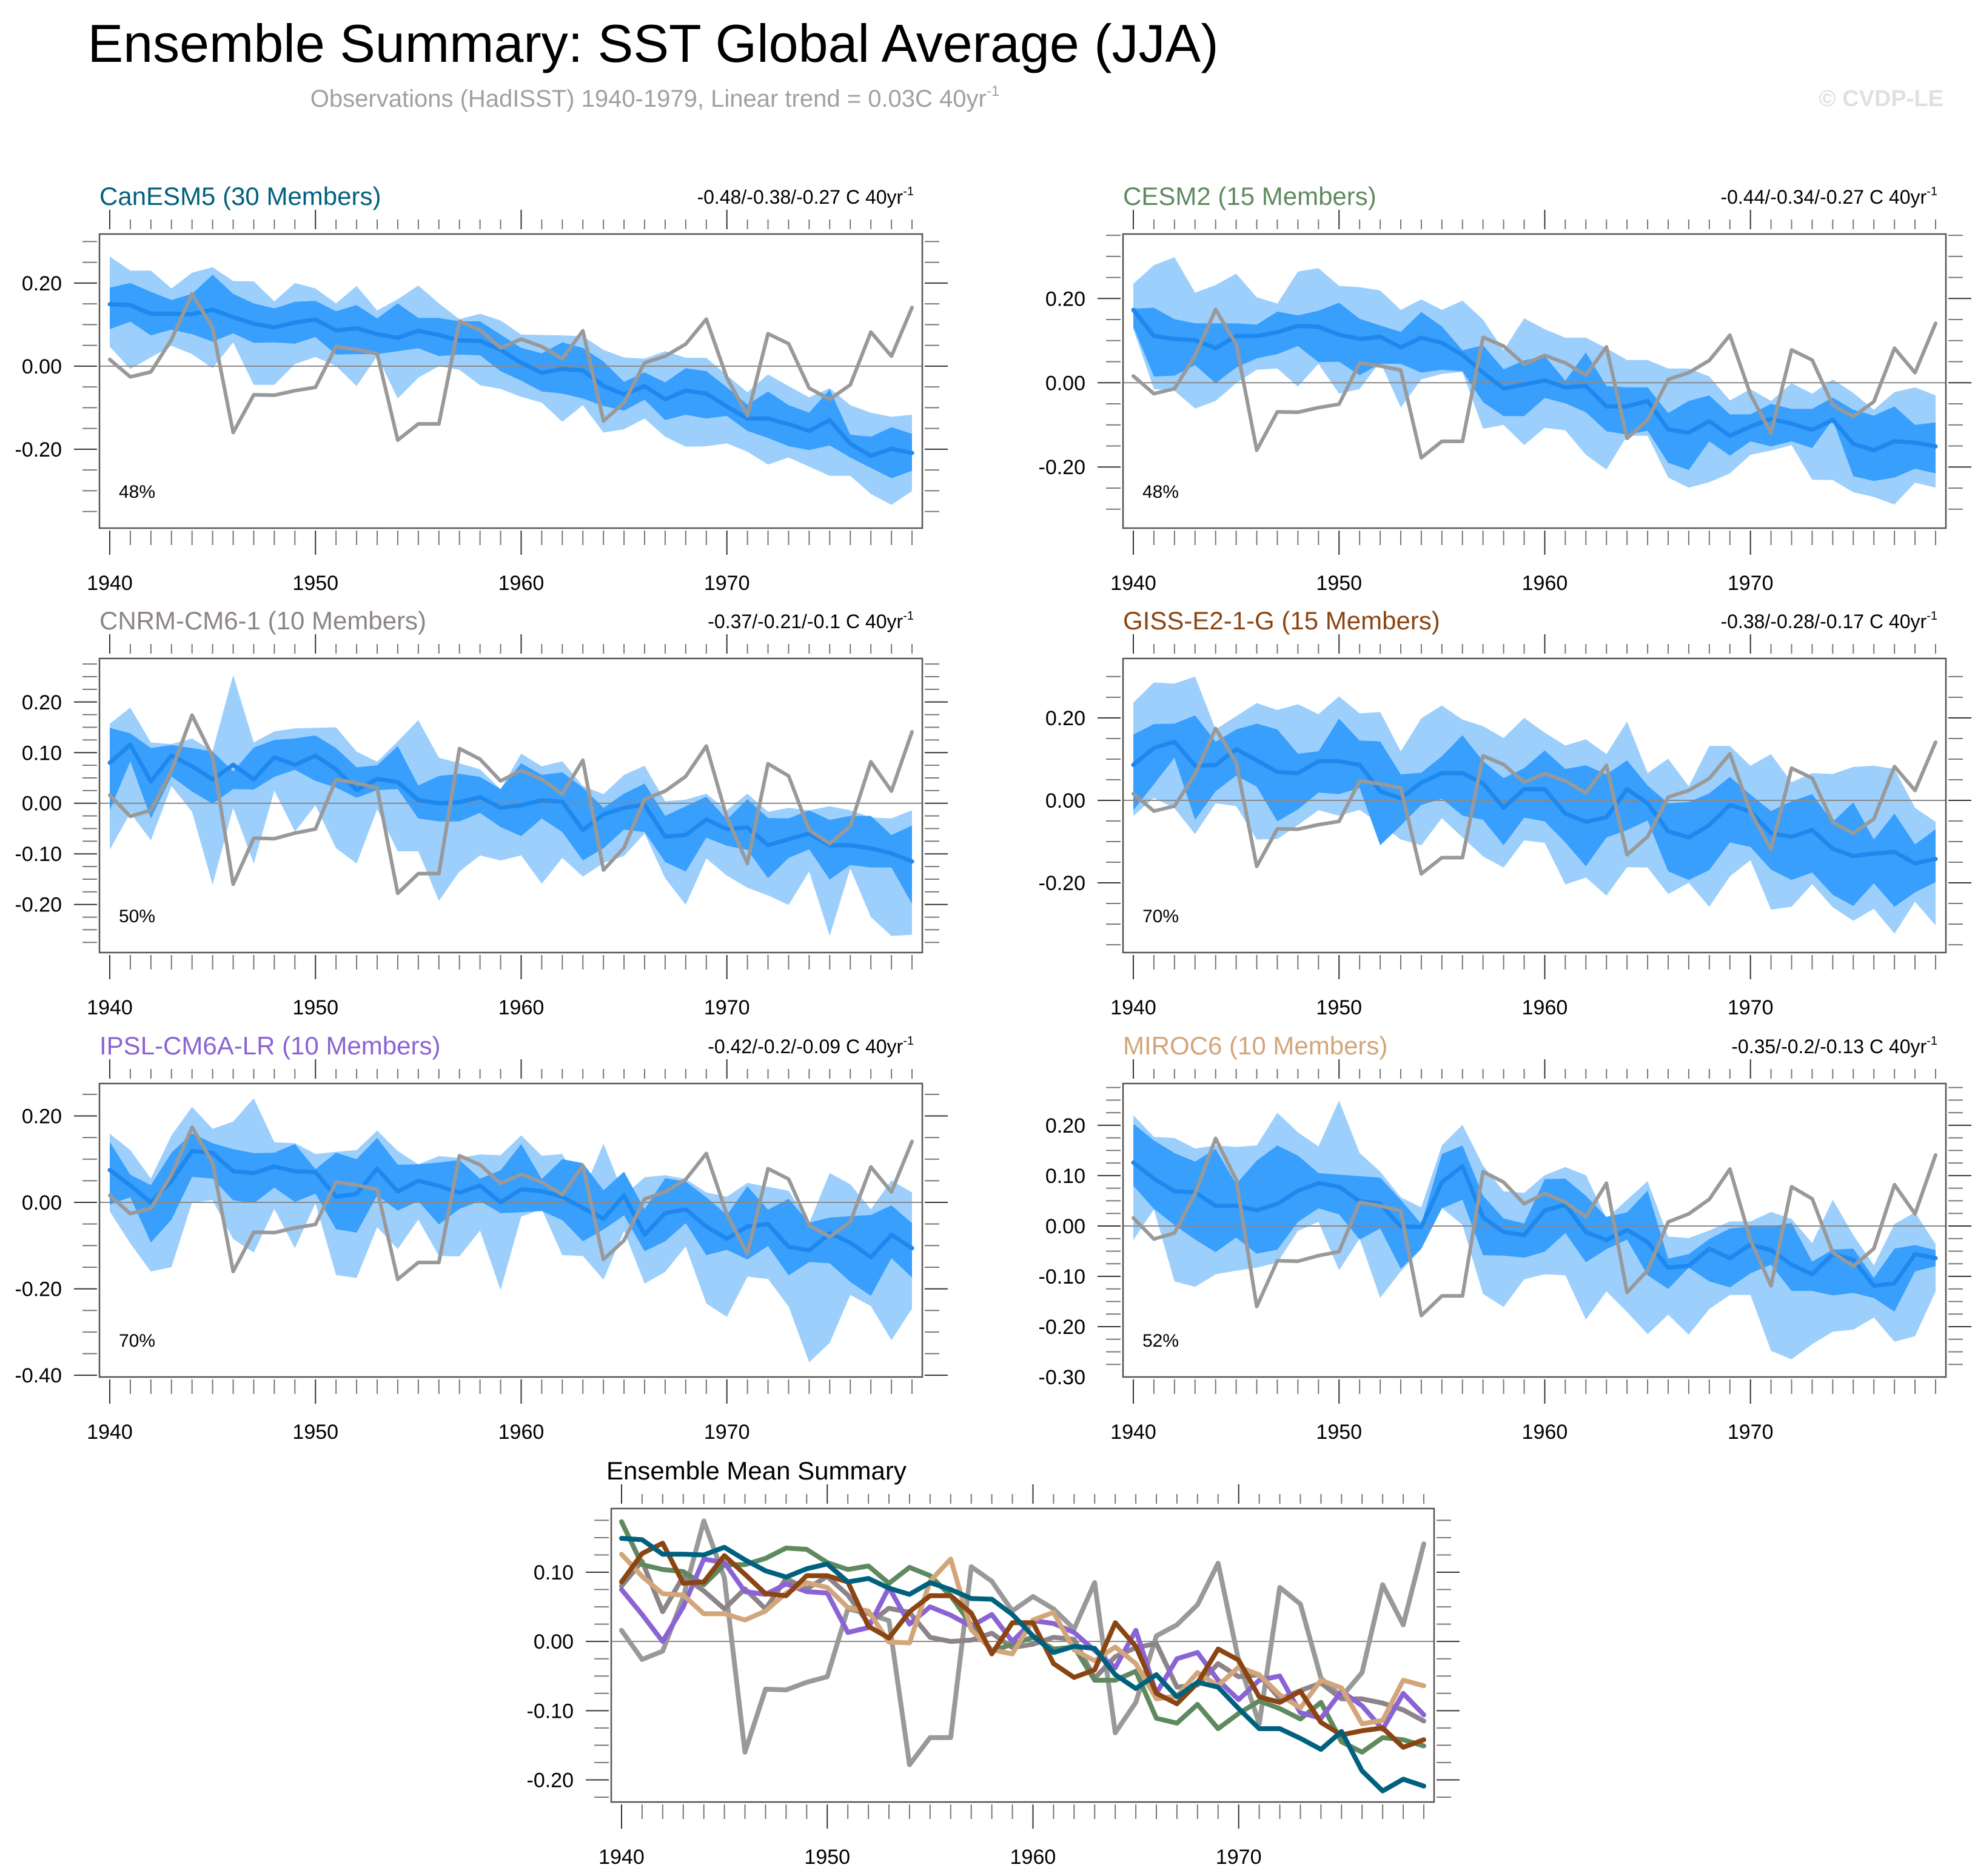  I want to click on panel-title: Ensemble Mean Summary, so click(756, 1470).